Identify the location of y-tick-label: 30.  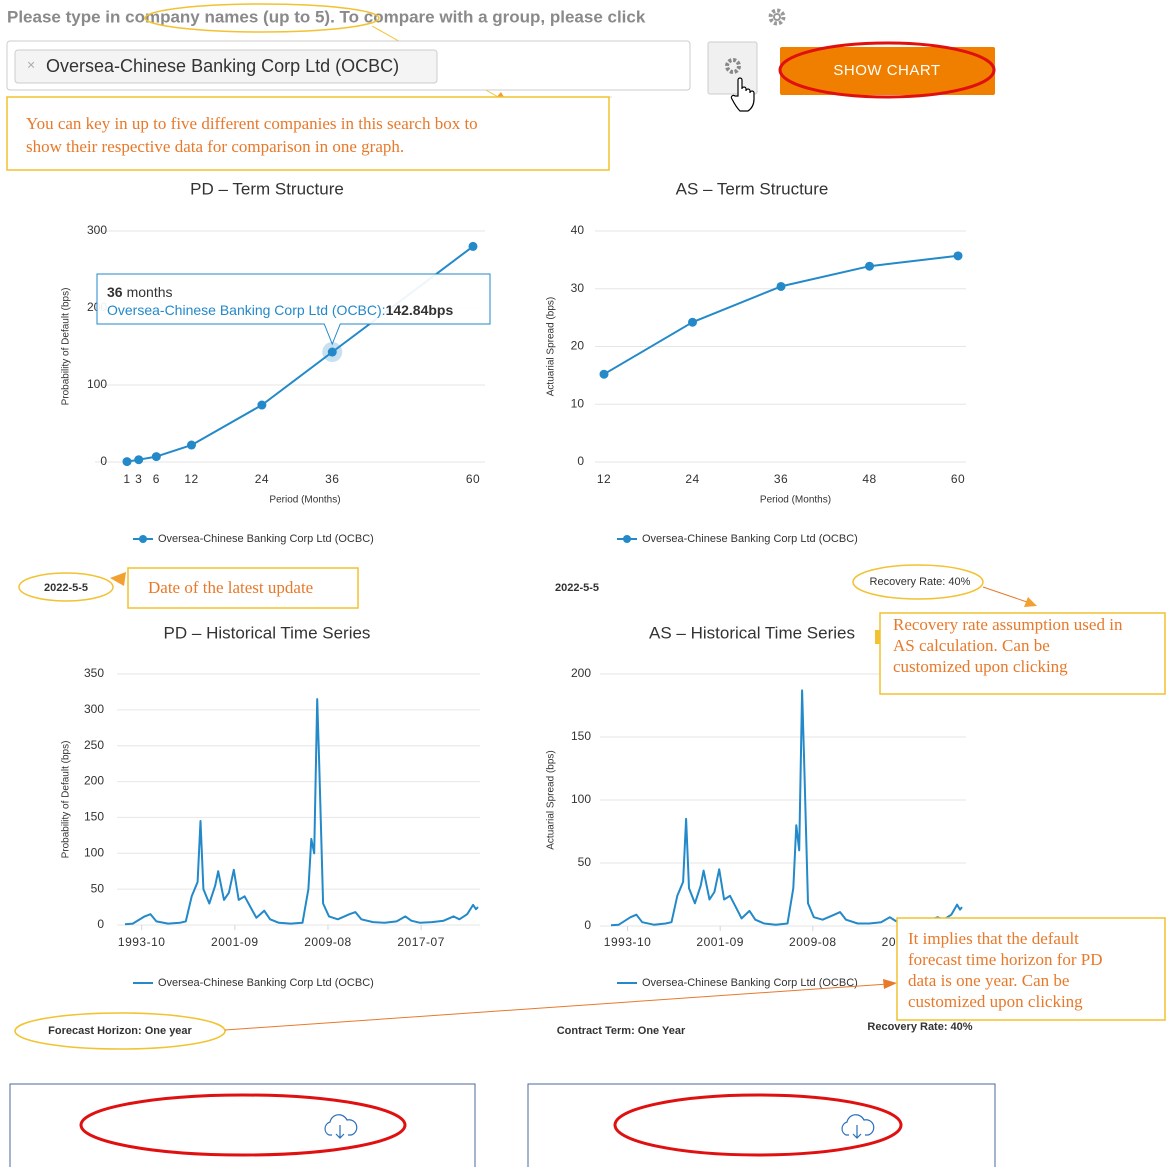
(578, 288).